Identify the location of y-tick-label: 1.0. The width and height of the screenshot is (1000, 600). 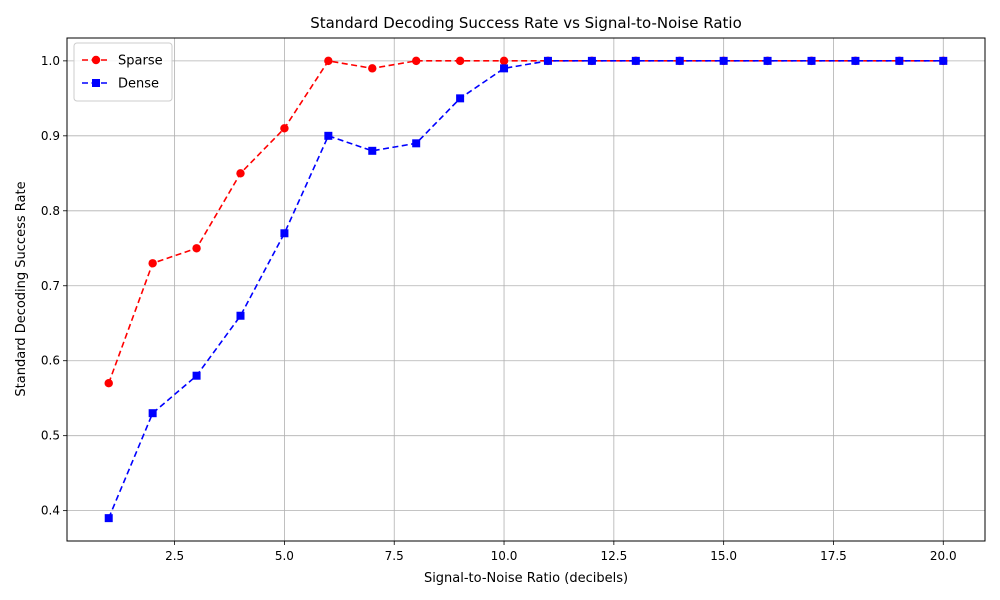
(50, 61).